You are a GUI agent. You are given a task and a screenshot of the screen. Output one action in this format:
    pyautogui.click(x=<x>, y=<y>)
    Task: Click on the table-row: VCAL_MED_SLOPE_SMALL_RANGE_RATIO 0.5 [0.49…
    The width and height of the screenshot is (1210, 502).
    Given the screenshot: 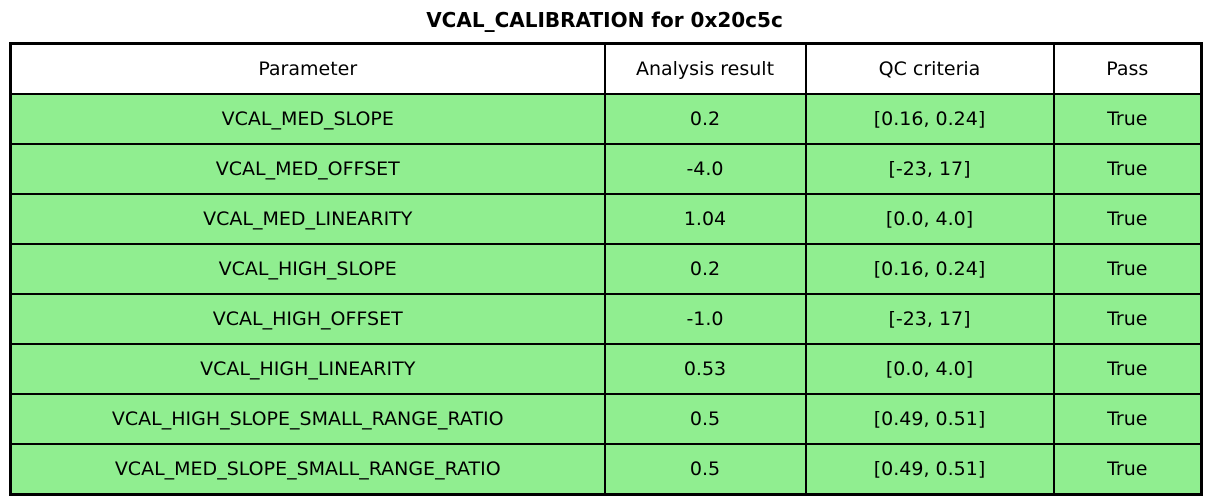 What is the action you would take?
    pyautogui.click(x=606, y=469)
    